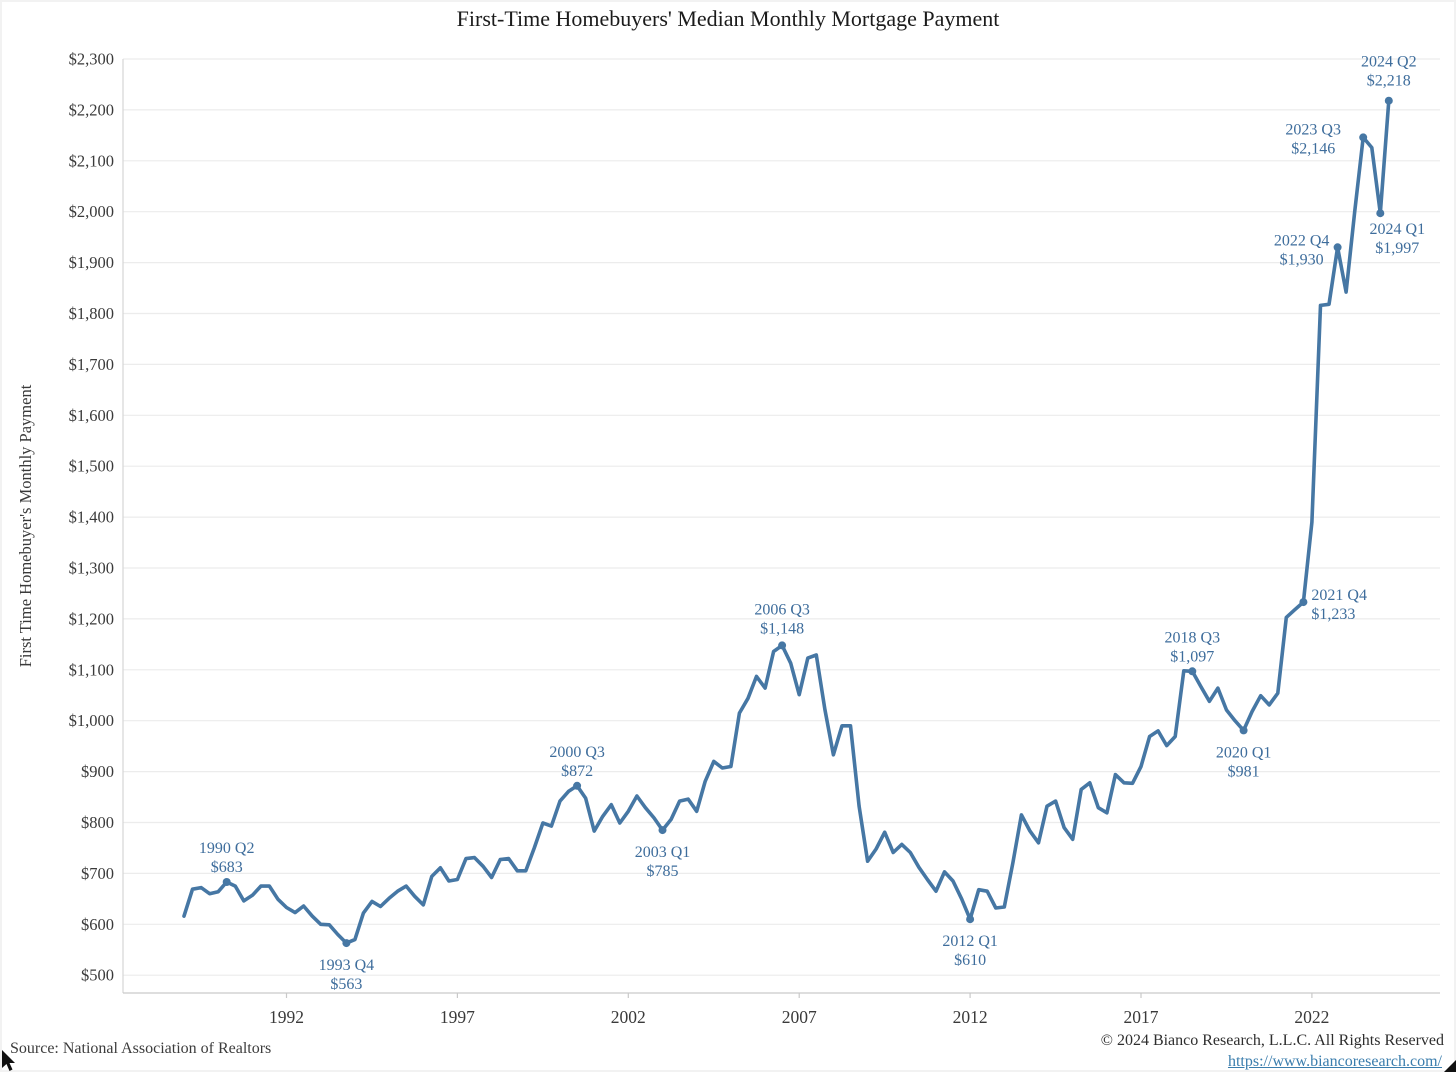 This screenshot has height=1072, width=1456. I want to click on x-tick-label: 2012, so click(970, 1017).